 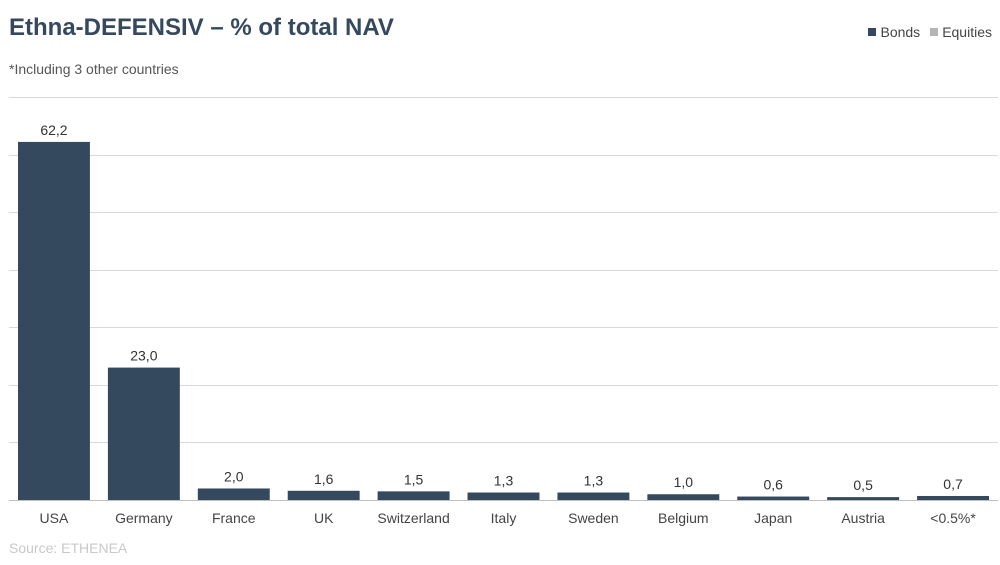 I want to click on data-label: 1,6, so click(x=324, y=479).